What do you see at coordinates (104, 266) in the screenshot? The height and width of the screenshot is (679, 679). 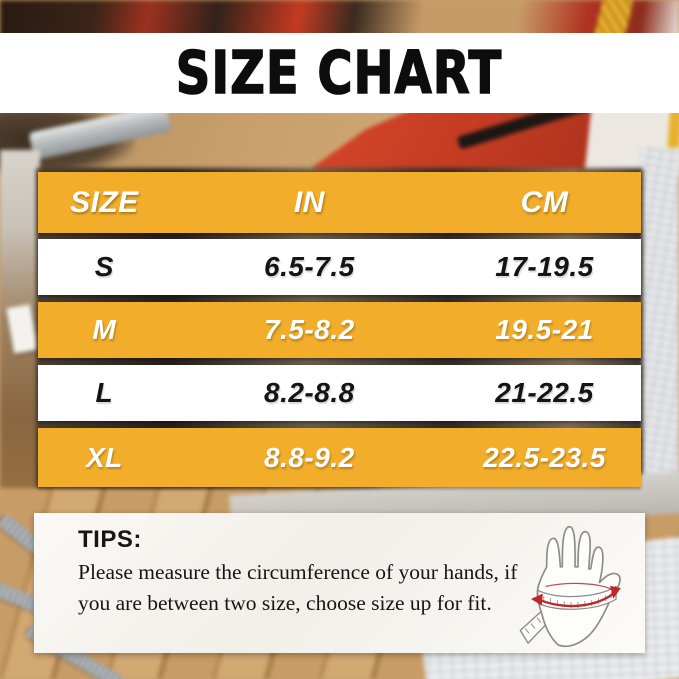 I see `cell-size: S` at bounding box center [104, 266].